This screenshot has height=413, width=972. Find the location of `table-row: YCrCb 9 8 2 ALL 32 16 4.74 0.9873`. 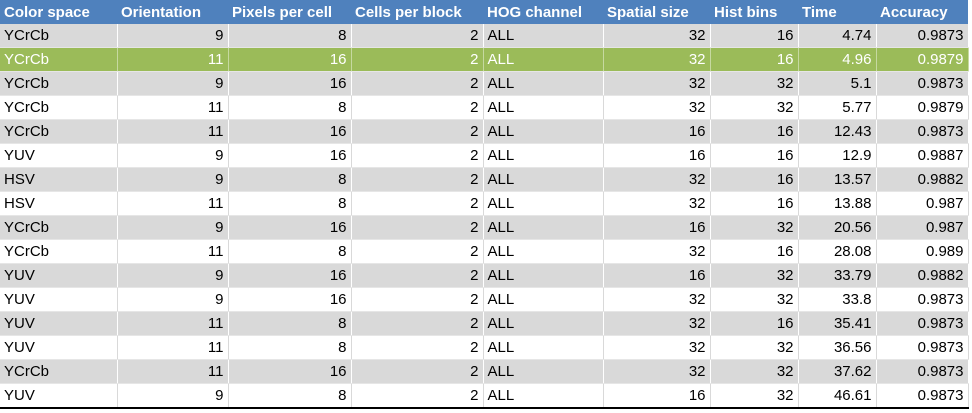

table-row: YCrCb 9 8 2 ALL 32 16 4.74 0.9873 is located at coordinates (484, 36).